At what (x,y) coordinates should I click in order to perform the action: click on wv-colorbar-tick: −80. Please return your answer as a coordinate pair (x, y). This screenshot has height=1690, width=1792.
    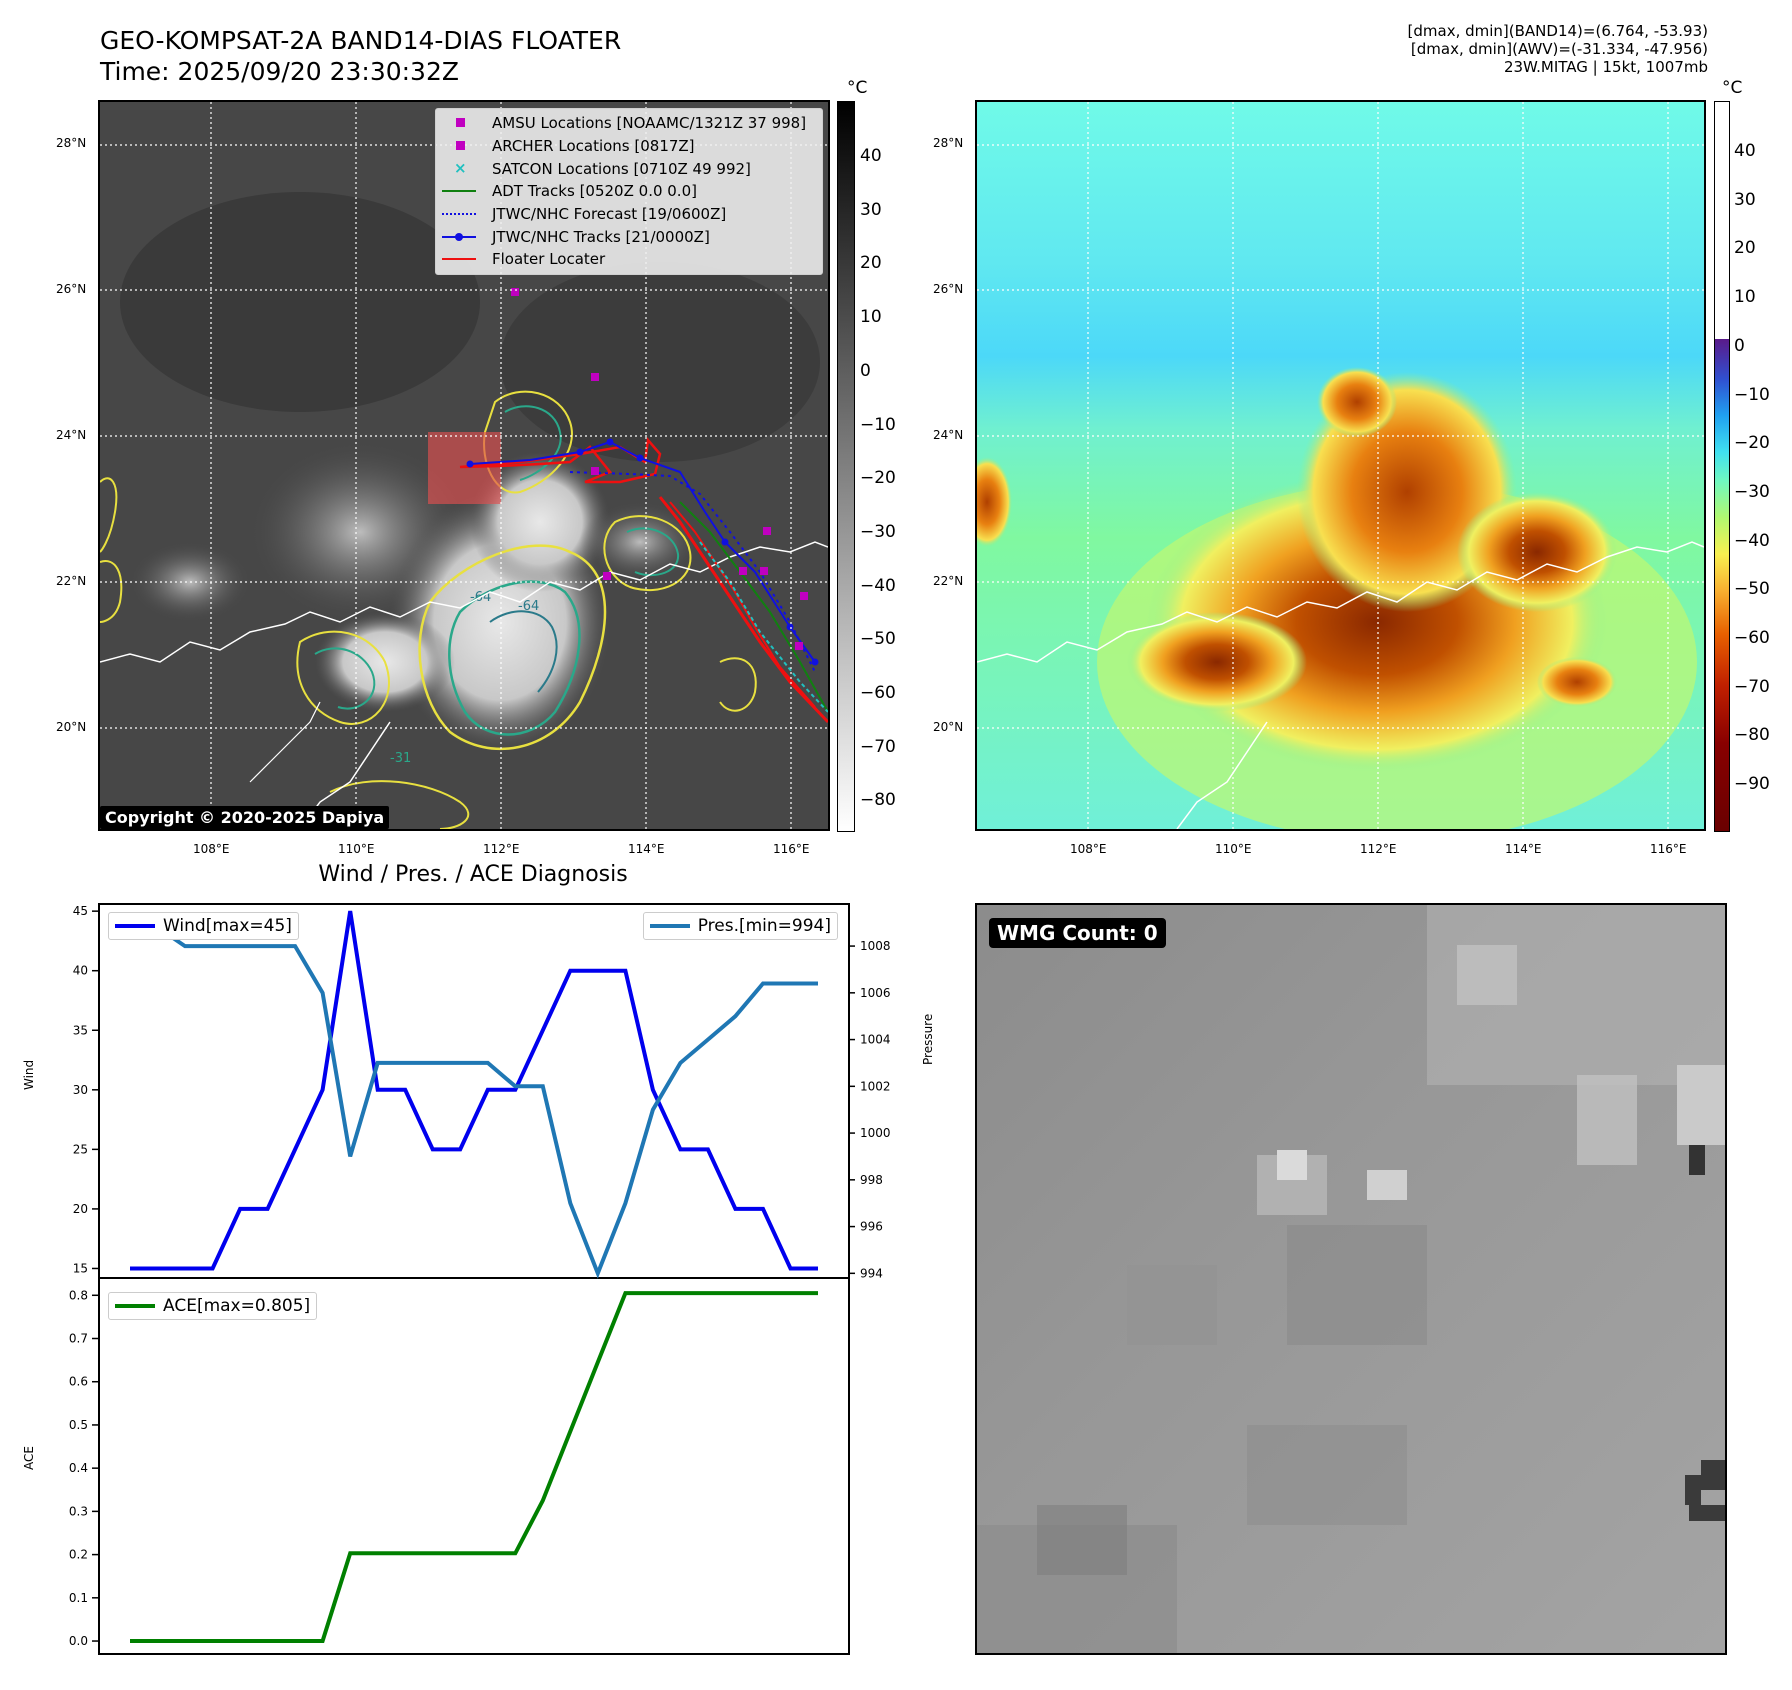
    Looking at the image, I should click on (1752, 735).